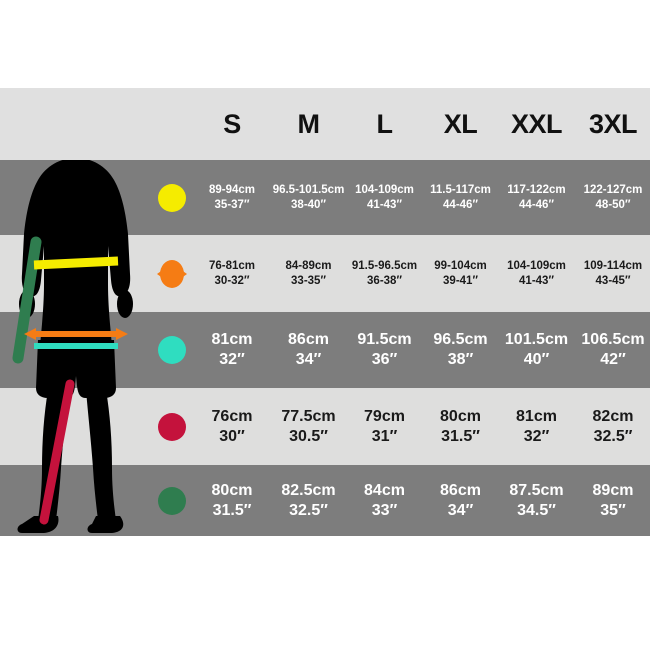  What do you see at coordinates (460, 350) in the screenshot?
I see `cell-hip-xl: 96.5cm 38″` at bounding box center [460, 350].